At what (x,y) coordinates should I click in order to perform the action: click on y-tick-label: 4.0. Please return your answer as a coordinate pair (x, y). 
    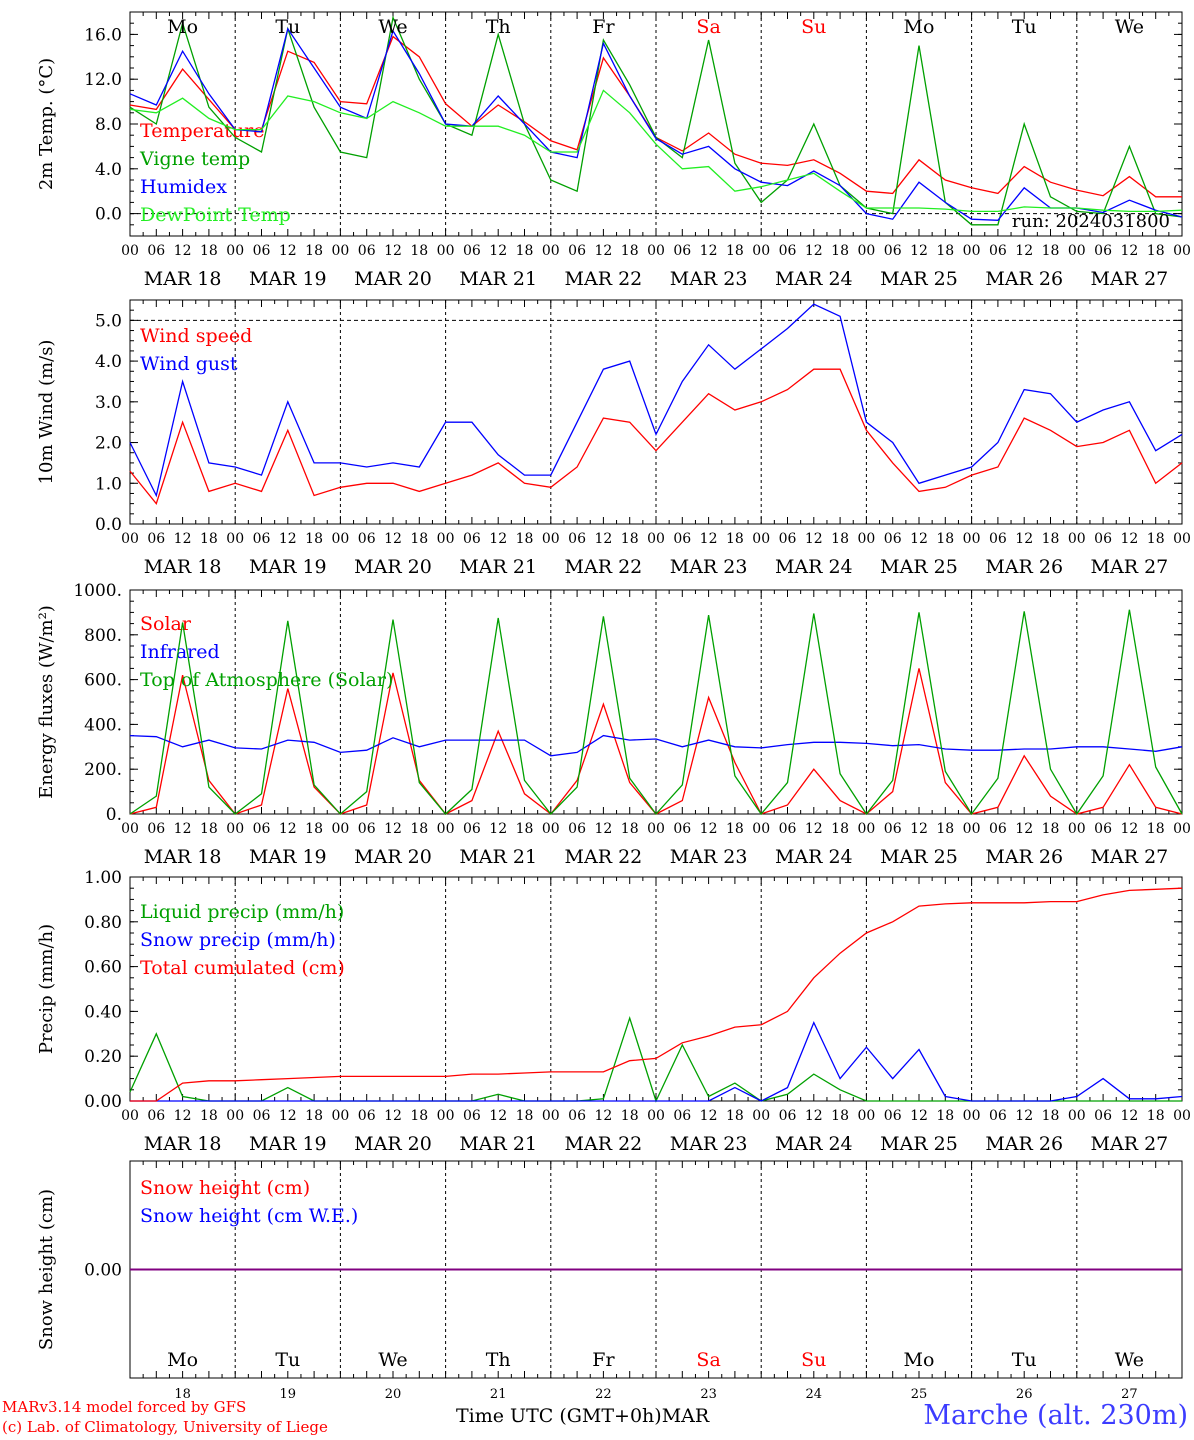
    Looking at the image, I should click on (108, 362).